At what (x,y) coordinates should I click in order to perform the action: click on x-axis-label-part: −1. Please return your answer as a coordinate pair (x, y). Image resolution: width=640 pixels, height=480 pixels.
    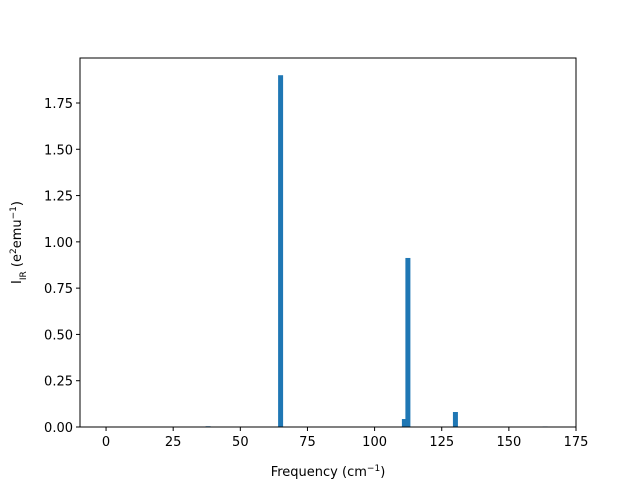
    Looking at the image, I should click on (373, 469).